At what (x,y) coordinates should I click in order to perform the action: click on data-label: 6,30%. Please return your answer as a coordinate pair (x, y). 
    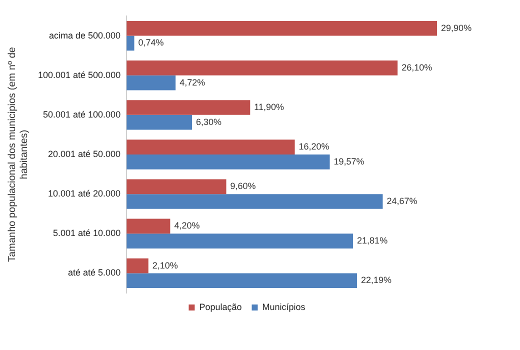
    Looking at the image, I should click on (209, 121).